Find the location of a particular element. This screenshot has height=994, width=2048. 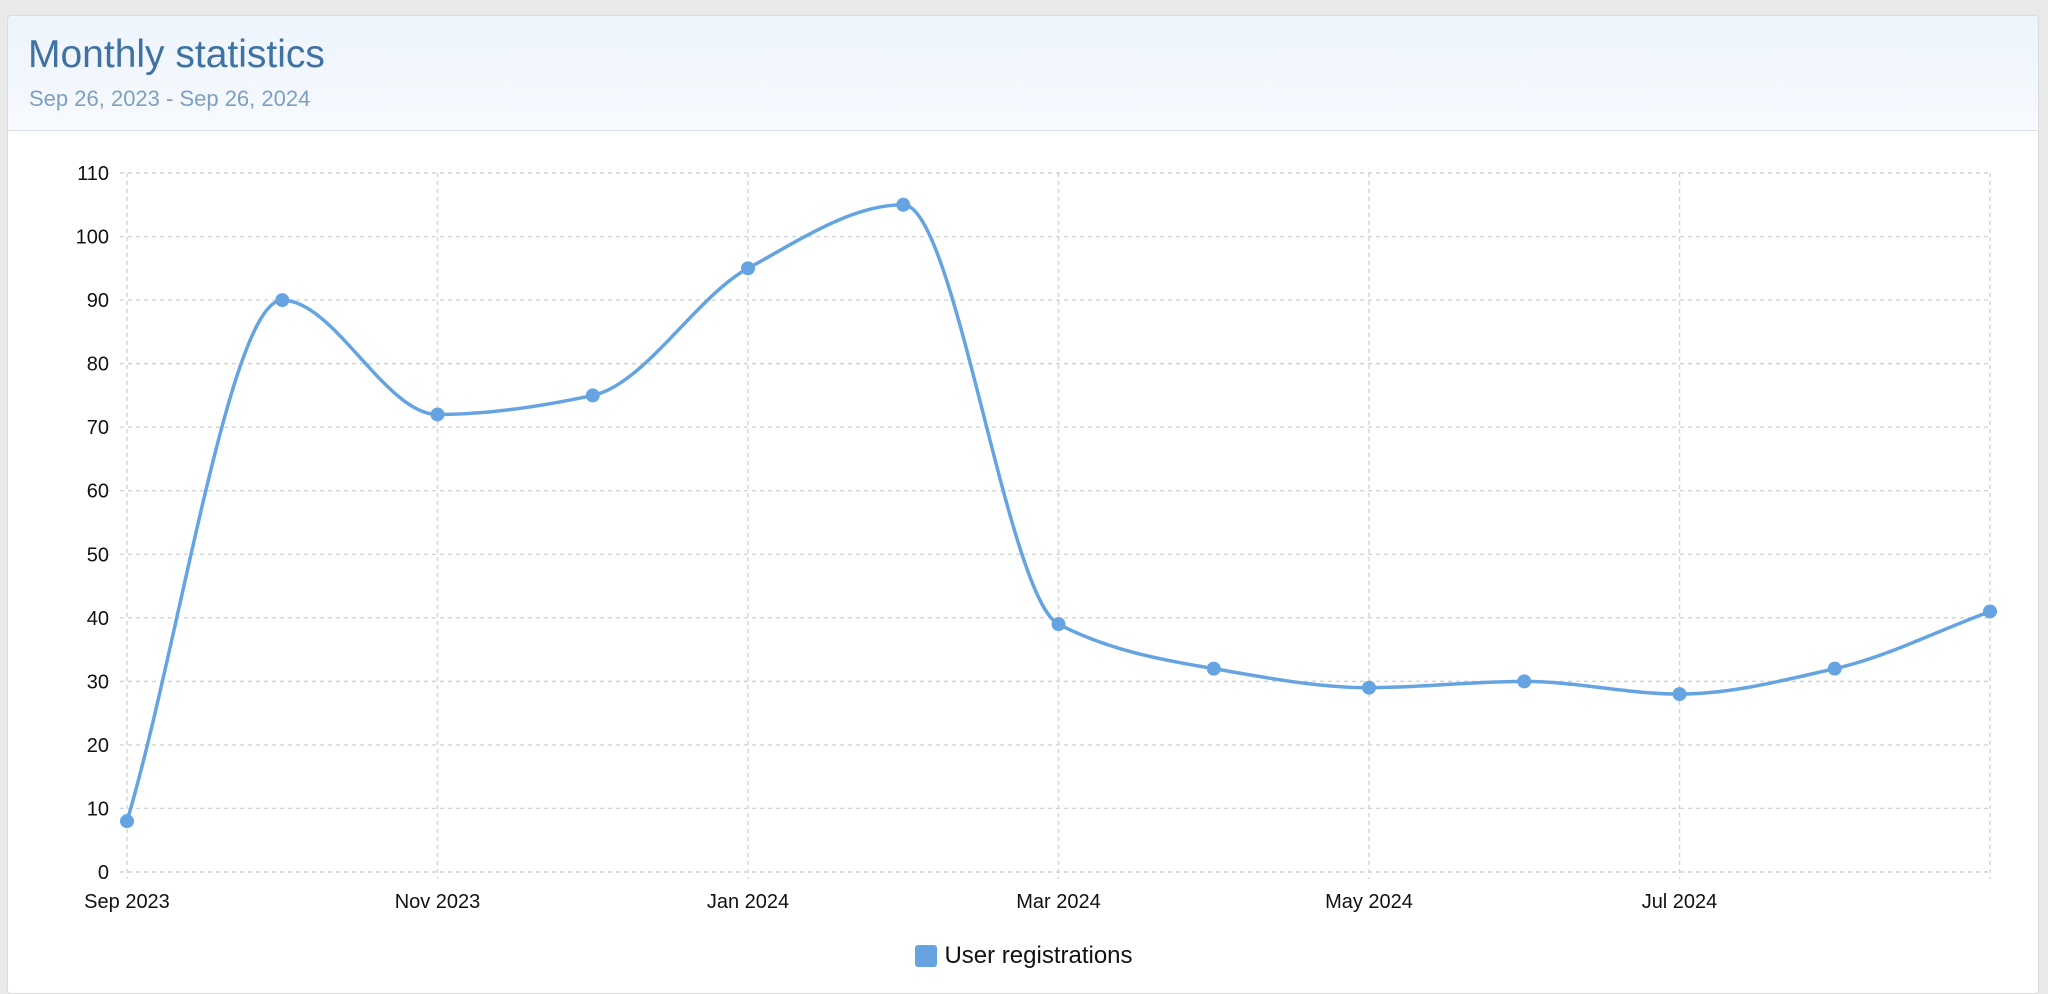

x-tick-label: Nov 2023 is located at coordinates (438, 902).